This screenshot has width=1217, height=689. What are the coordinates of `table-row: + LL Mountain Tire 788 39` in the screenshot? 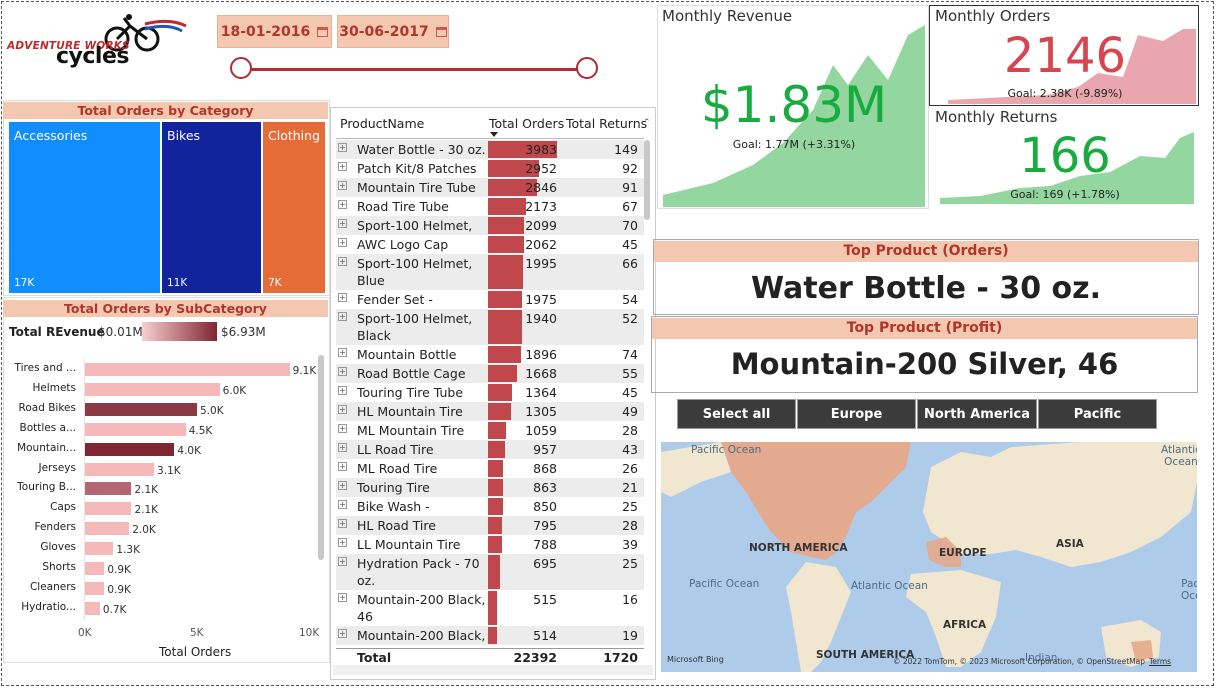 It's located at (490, 544).